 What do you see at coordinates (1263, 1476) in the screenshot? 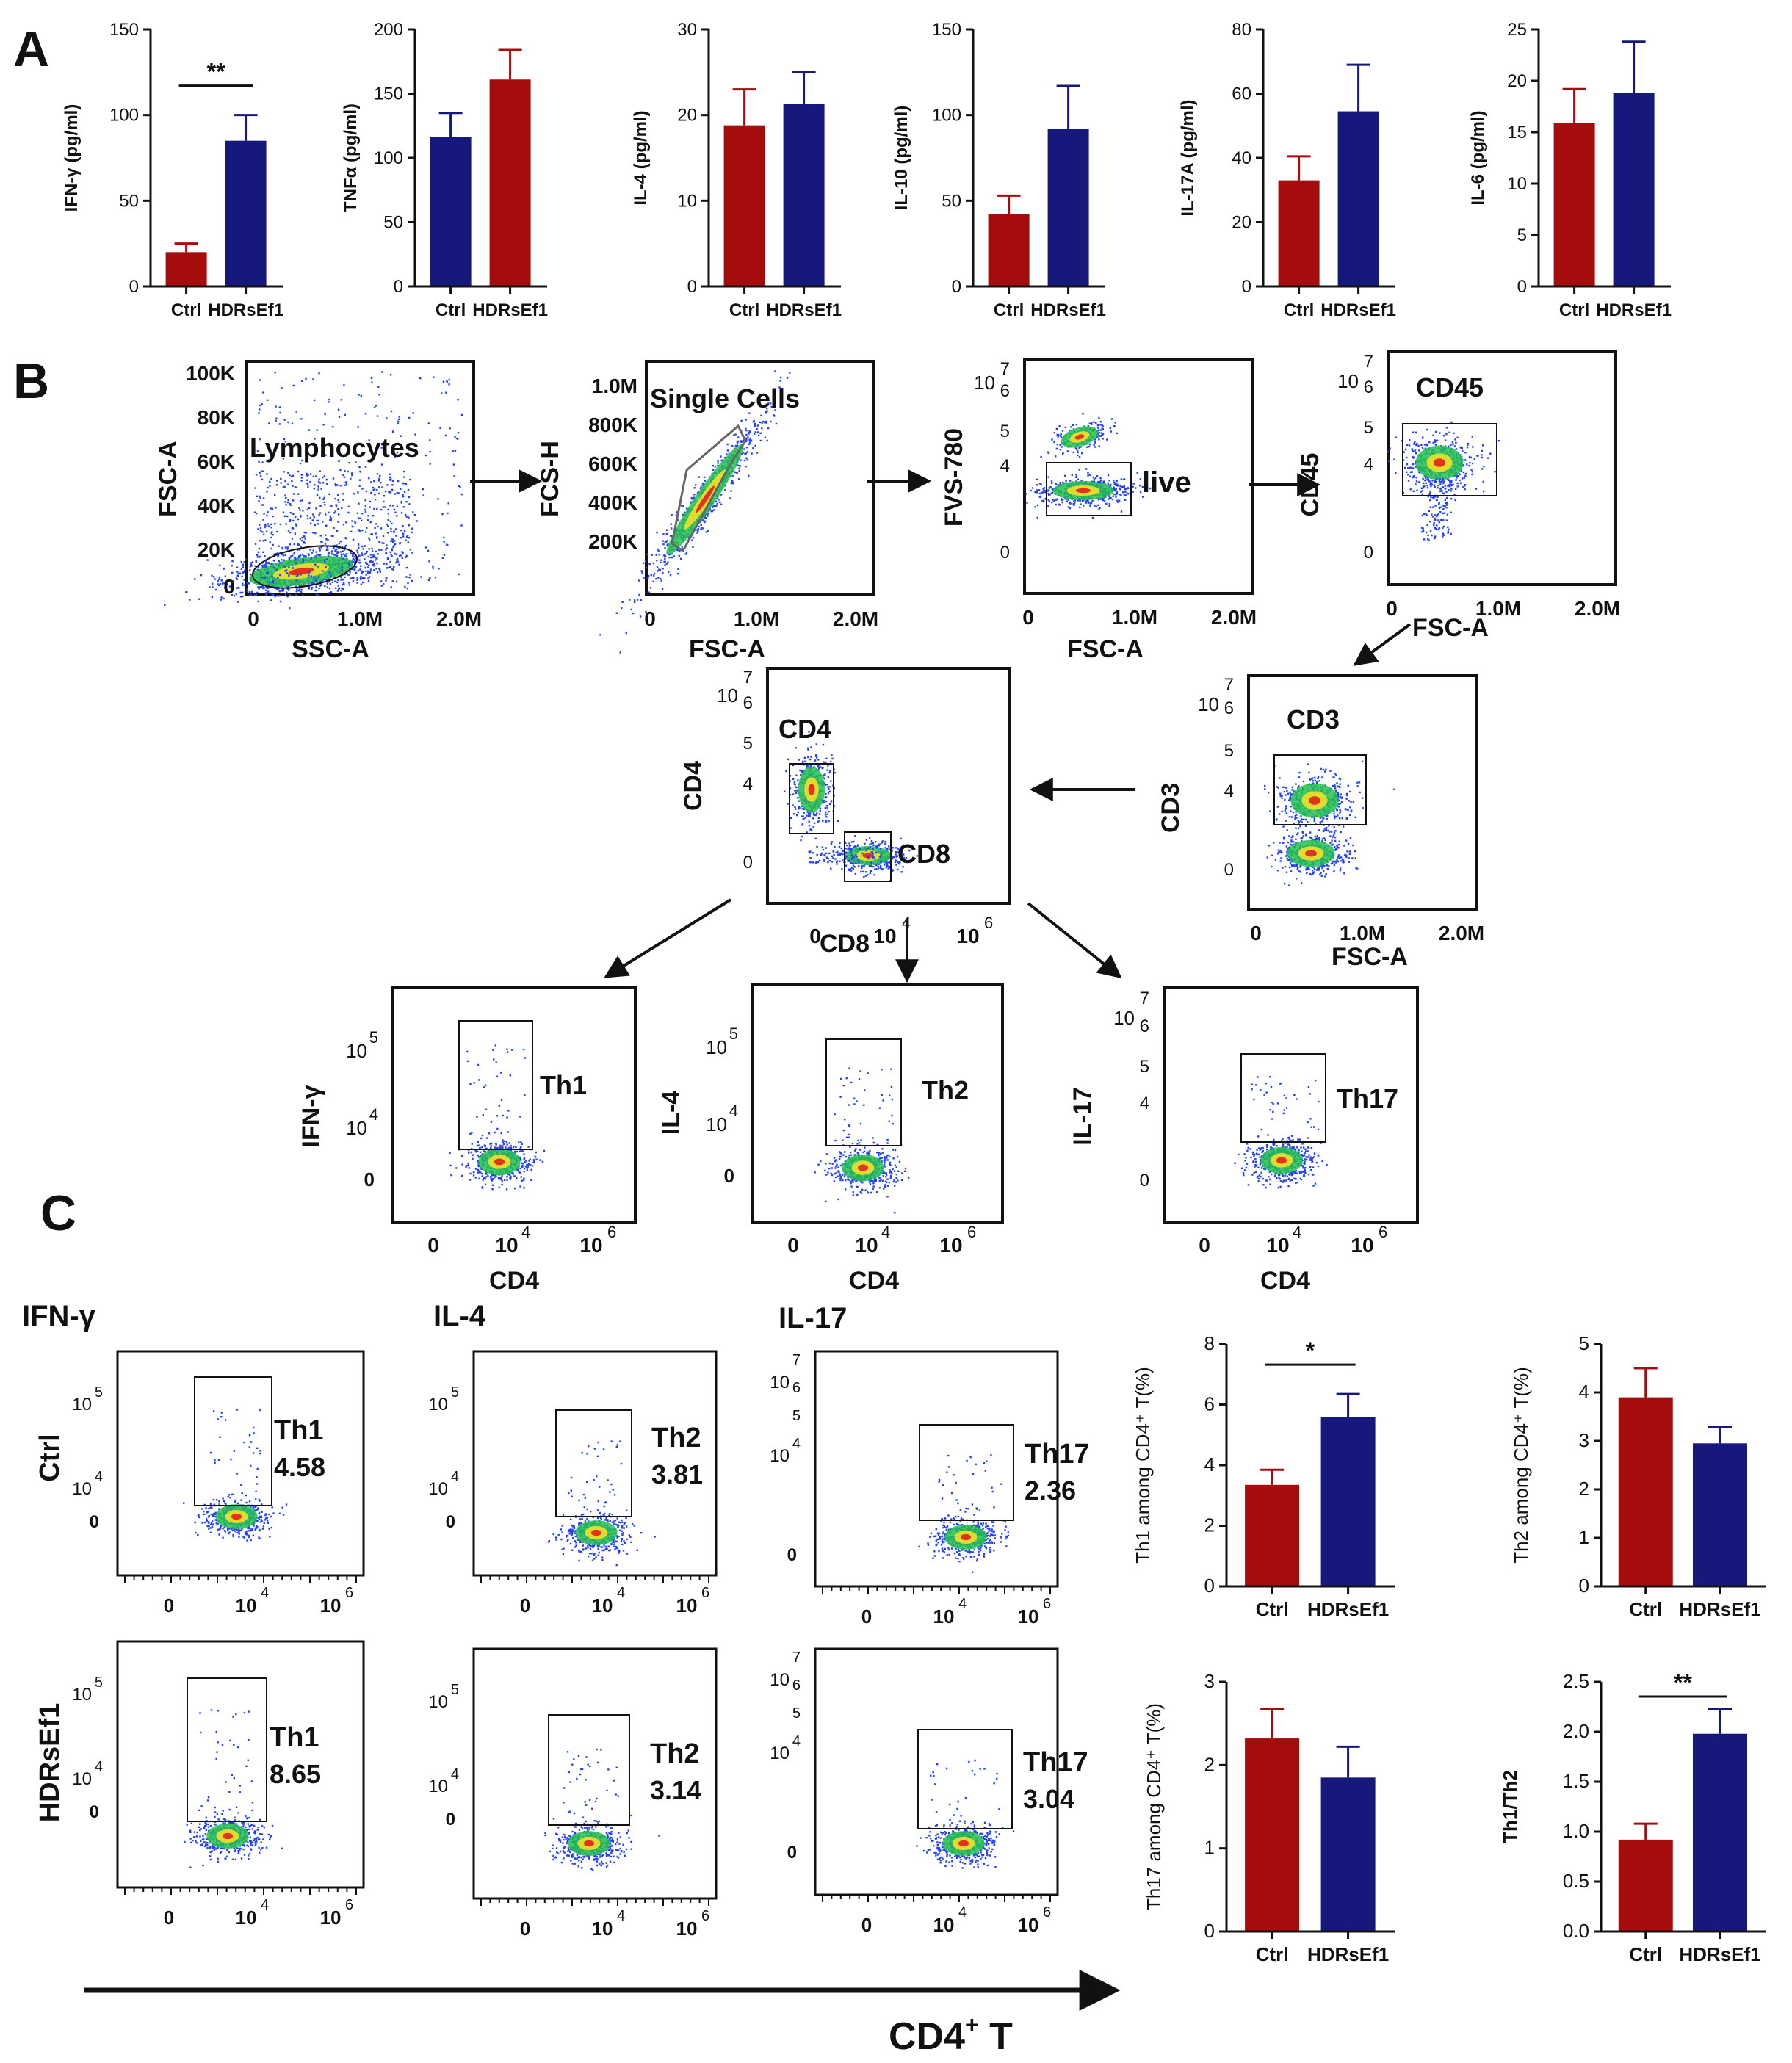
I see `bar-chart-6: Ctrl HDRsEf1 0 2 4 6 8 Th1 among CD4⁺ T(%) *` at bounding box center [1263, 1476].